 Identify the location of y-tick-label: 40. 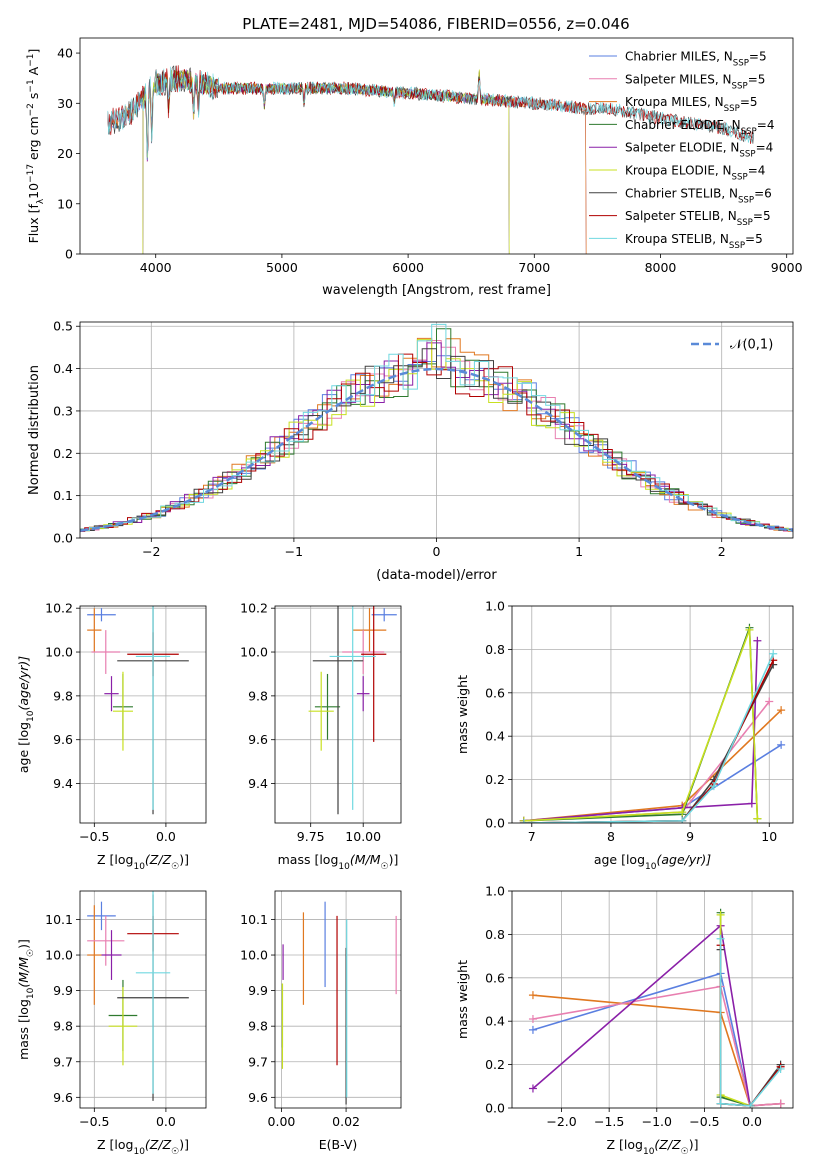
(65, 53).